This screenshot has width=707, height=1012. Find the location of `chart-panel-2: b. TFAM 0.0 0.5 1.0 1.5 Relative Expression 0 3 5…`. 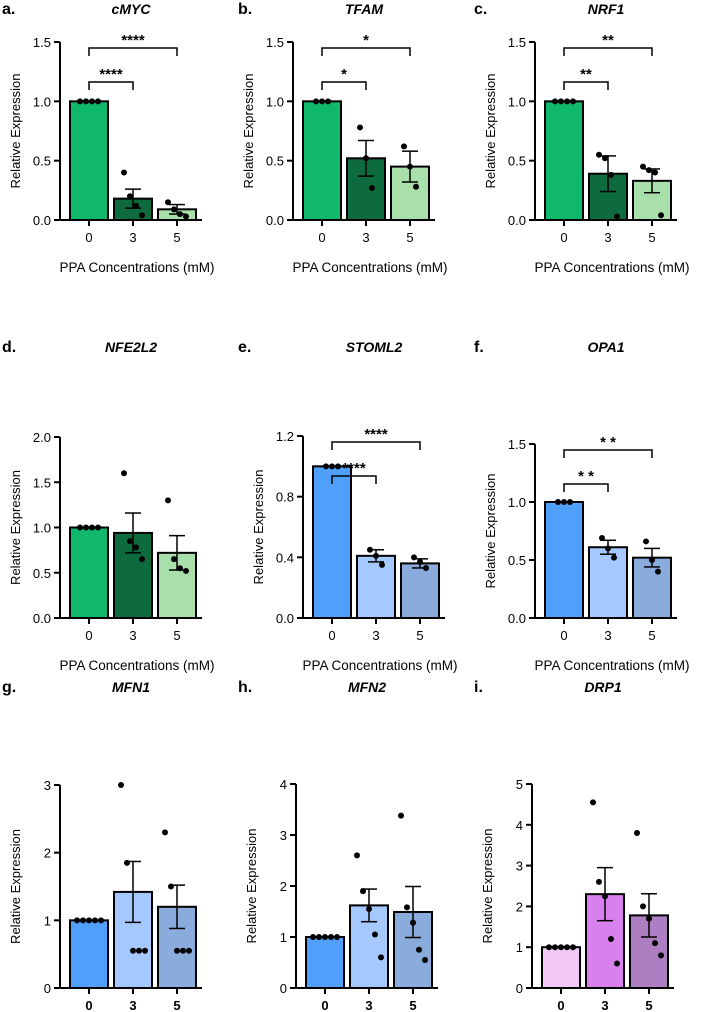

chart-panel-2: b. TFAM 0.0 0.5 1.0 1.5 Relative Expression 0 3 5… is located at coordinates (343, 138).